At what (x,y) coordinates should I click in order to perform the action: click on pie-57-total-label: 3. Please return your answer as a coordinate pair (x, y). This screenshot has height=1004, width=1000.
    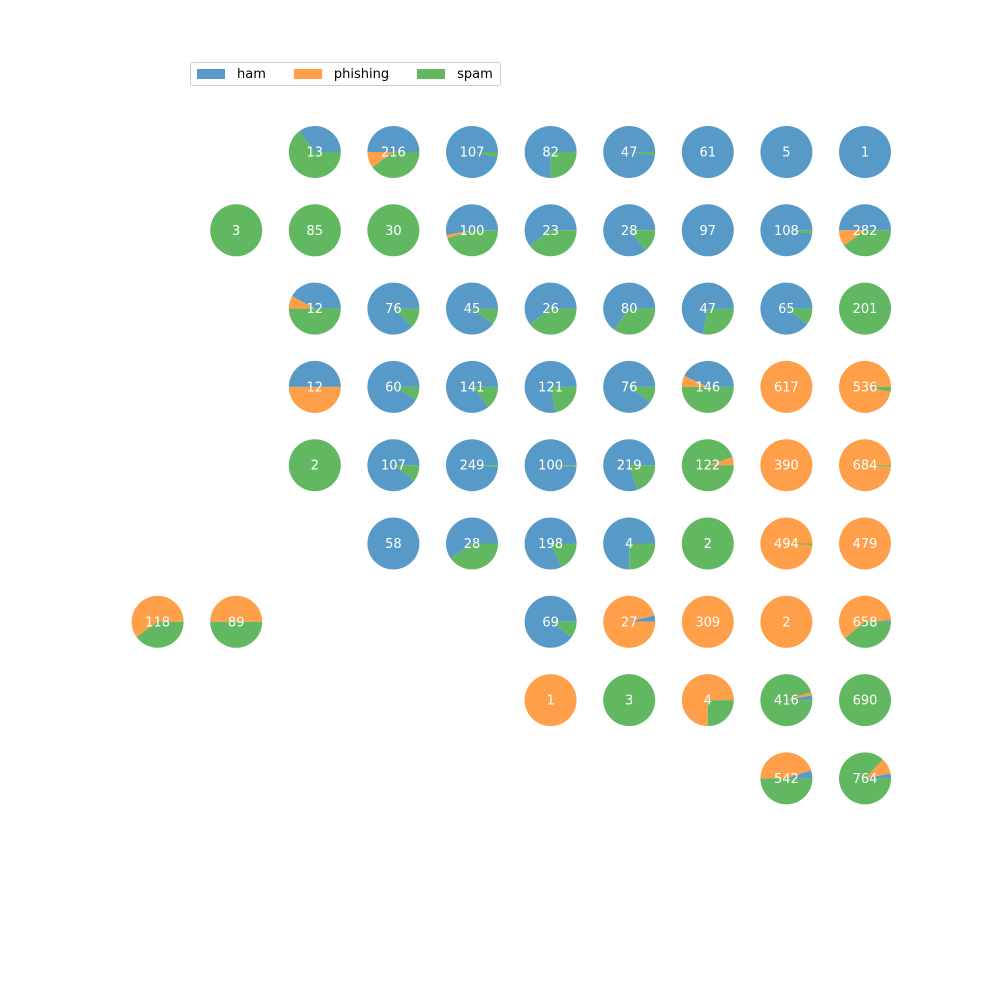
    Looking at the image, I should click on (629, 701).